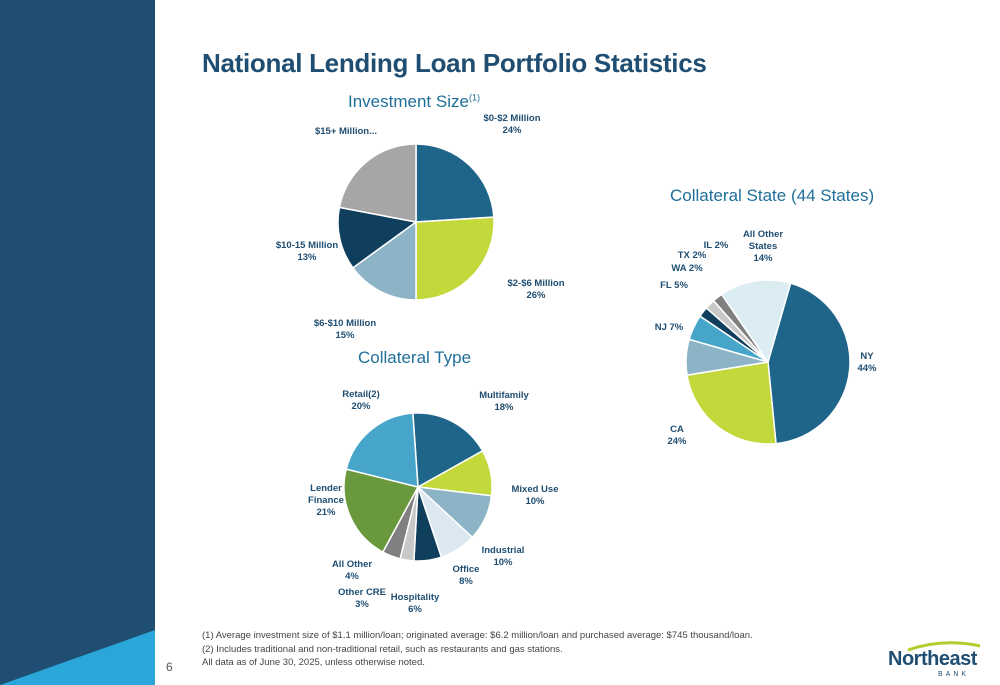 The image size is (1000, 685). Describe the element at coordinates (867, 362) in the screenshot. I see `slice-label-ny: NY 44%` at that location.